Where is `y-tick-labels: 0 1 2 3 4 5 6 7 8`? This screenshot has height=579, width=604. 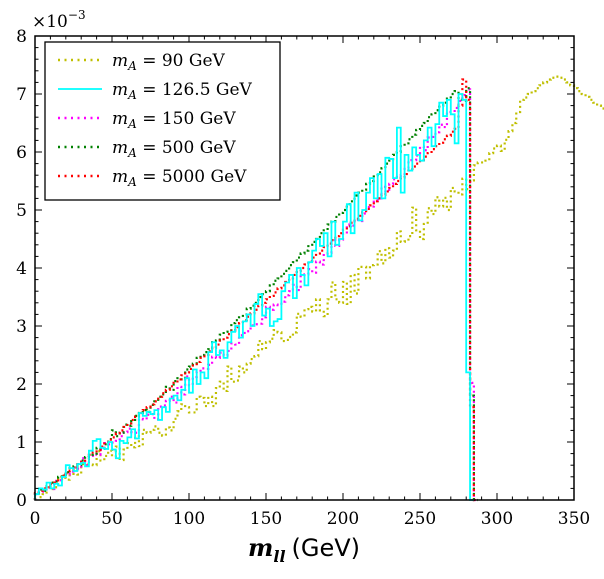
y-tick-labels: 0 1 2 3 4 5 6 7 8 is located at coordinates (21, 269).